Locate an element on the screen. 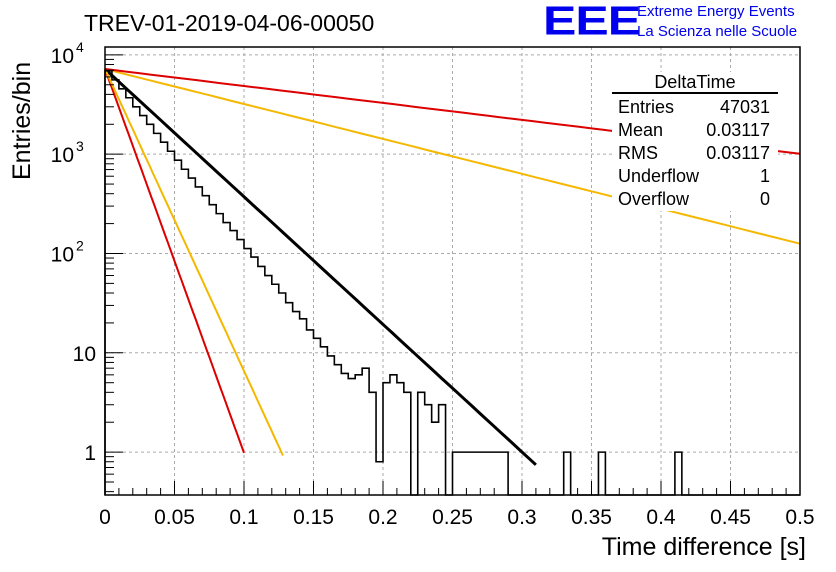 The width and height of the screenshot is (836, 572). stats-label: Entries is located at coordinates (646, 107).